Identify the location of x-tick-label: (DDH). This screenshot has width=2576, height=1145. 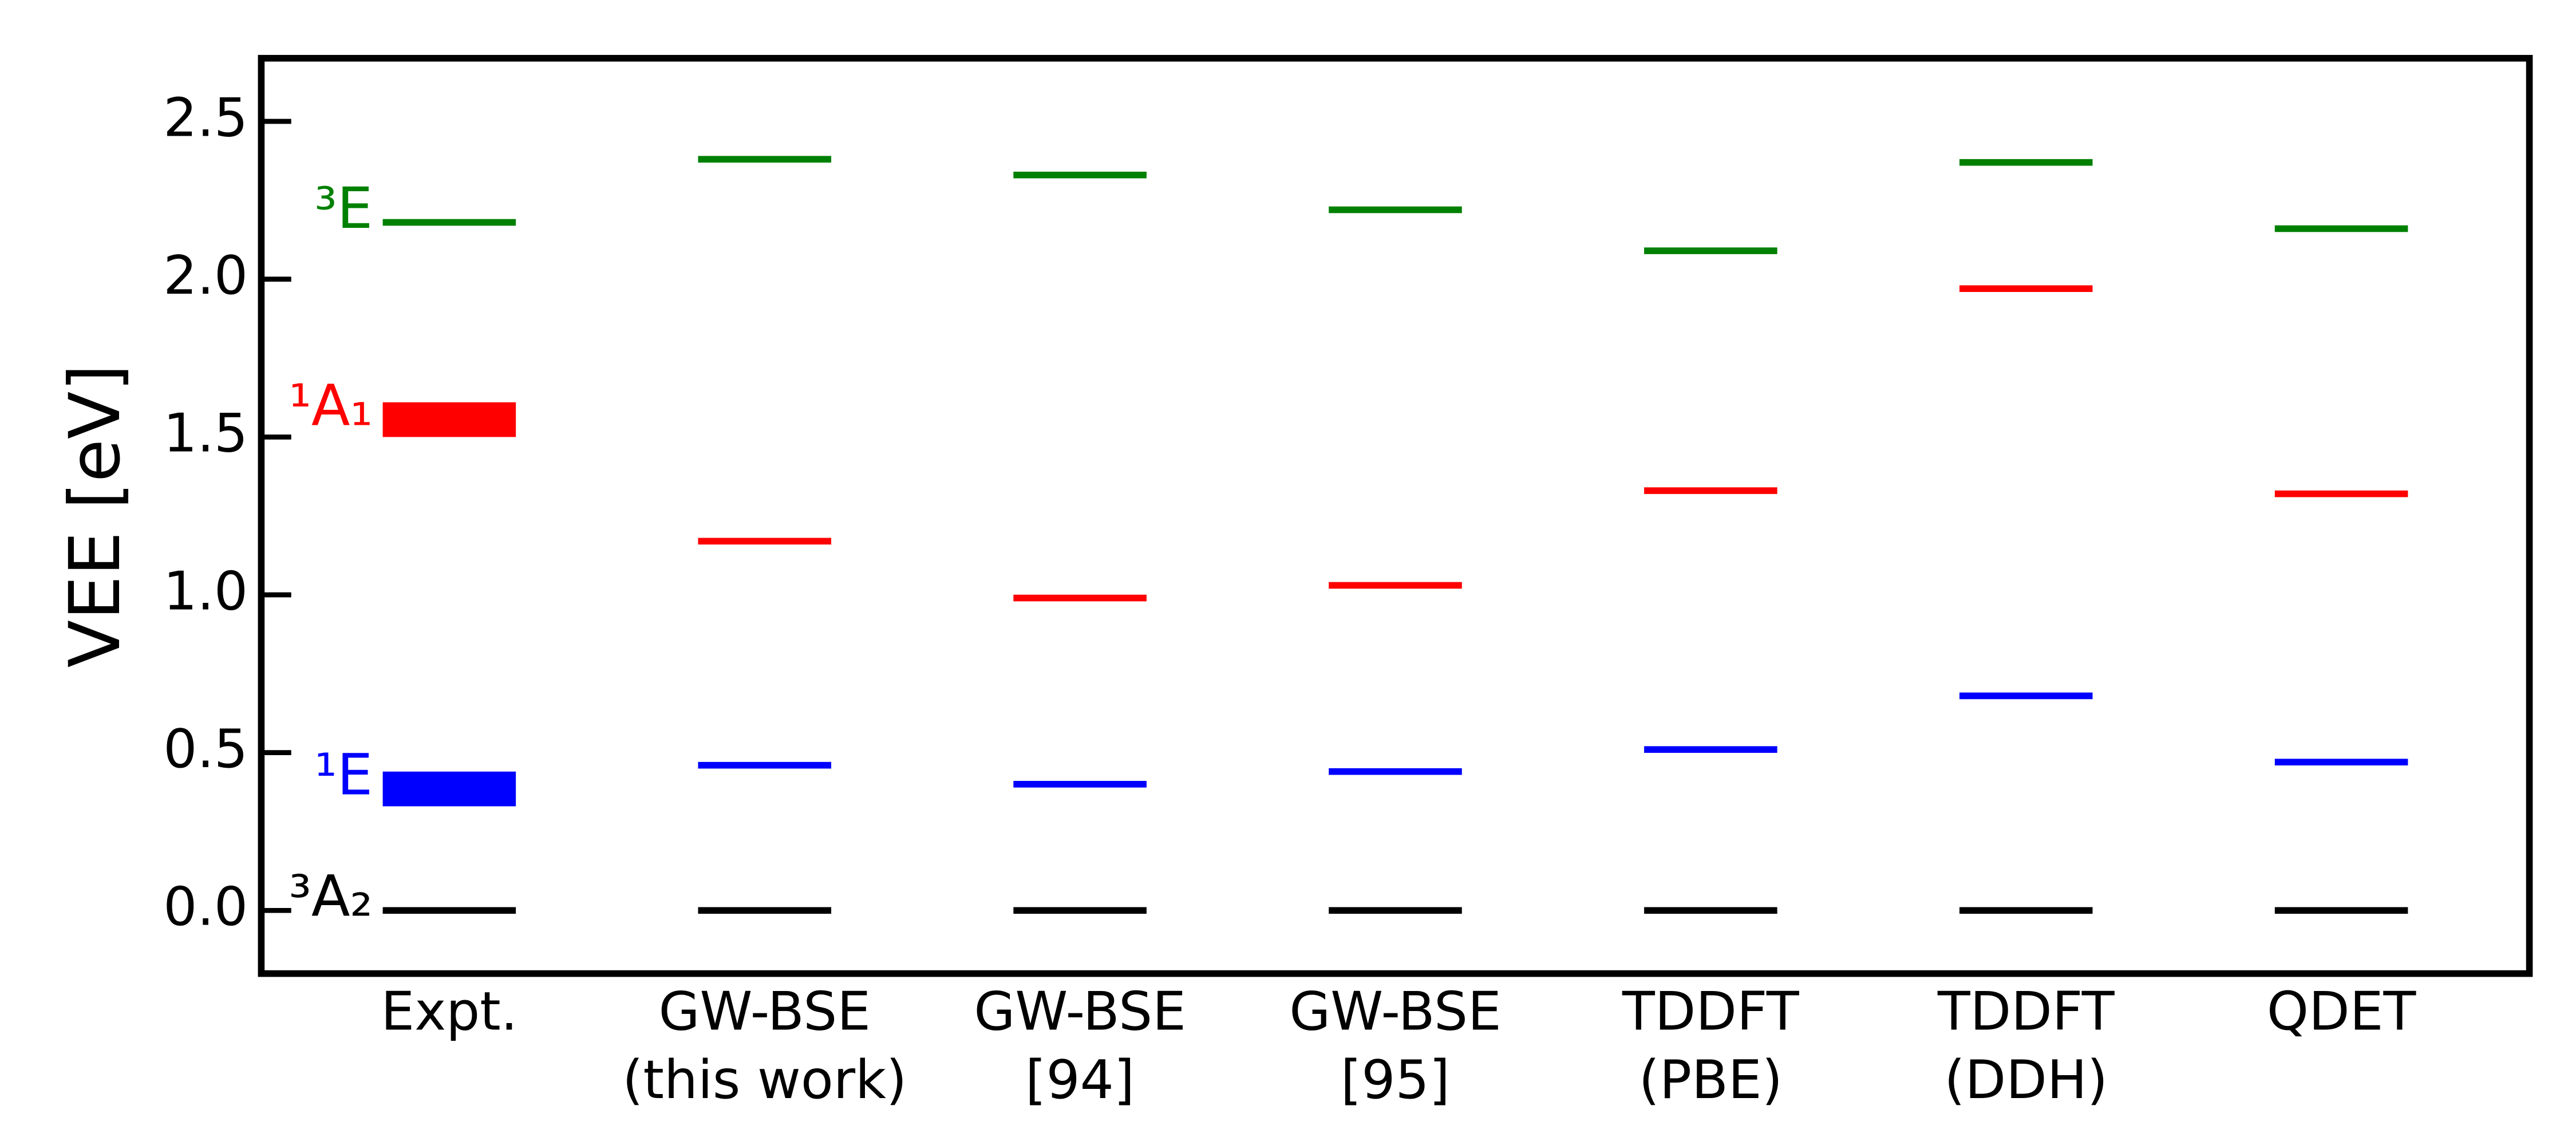
(2026, 1080).